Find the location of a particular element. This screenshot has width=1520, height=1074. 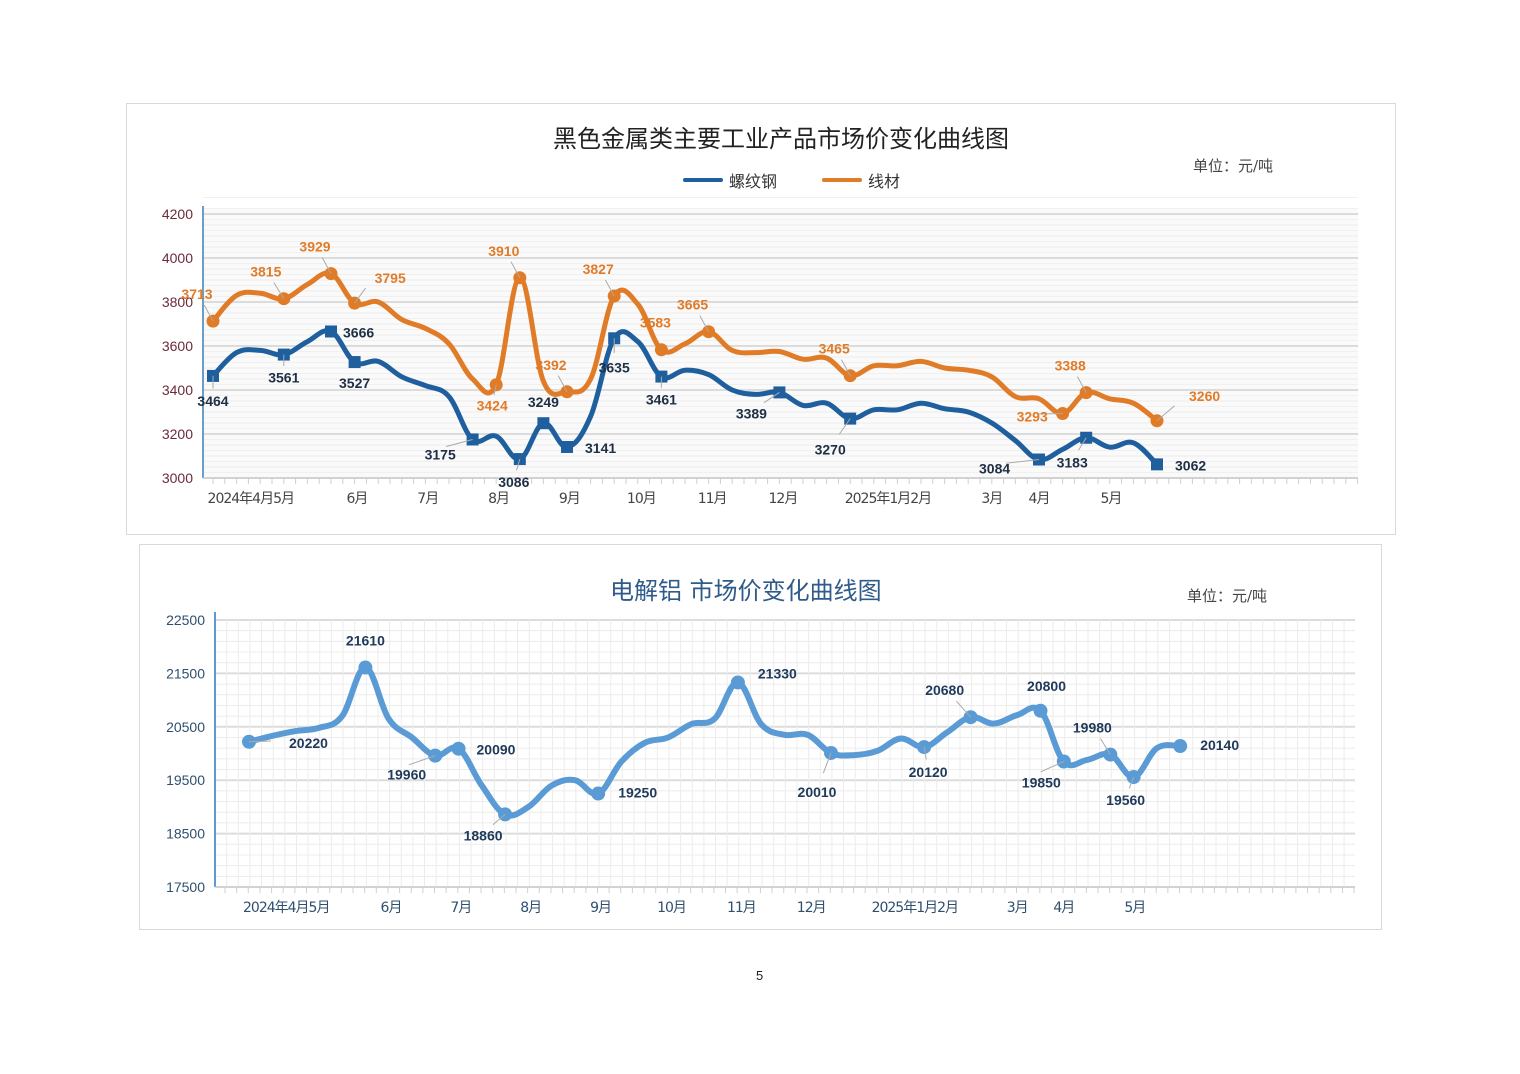

data-label: 20680 is located at coordinates (944, 690).